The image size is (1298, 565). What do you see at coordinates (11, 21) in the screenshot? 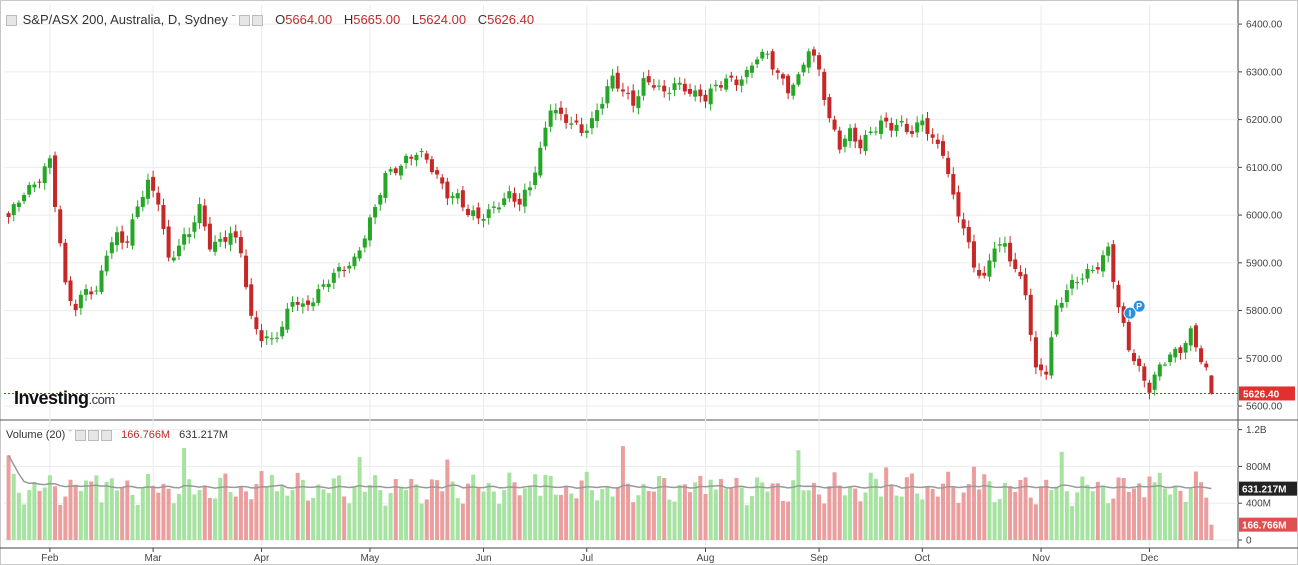
I see `collapse-icon` at bounding box center [11, 21].